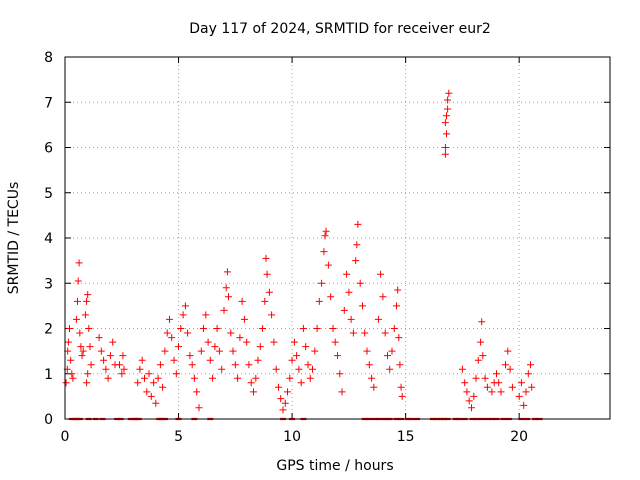 The height and width of the screenshot is (480, 640). I want to click on y-tick-label: 4, so click(48, 239).